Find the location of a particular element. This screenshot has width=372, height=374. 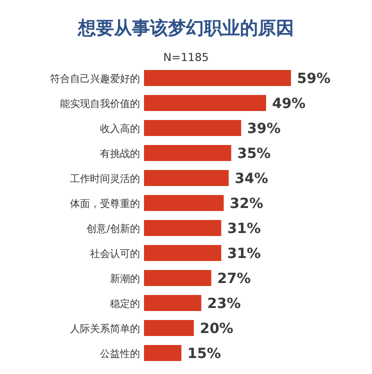

data-label: 59% is located at coordinates (314, 79).